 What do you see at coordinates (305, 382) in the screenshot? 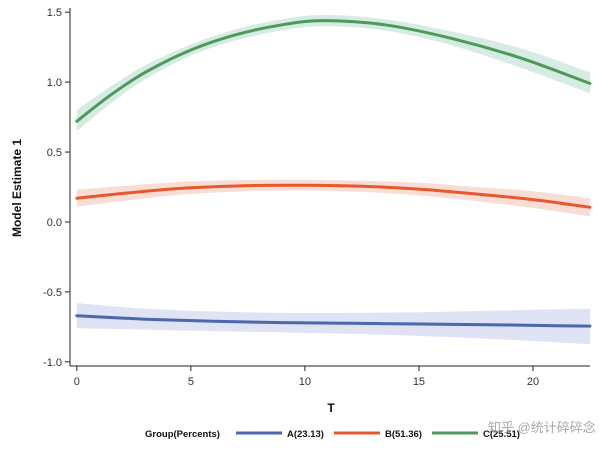
I see `x-tick-label: 10` at bounding box center [305, 382].